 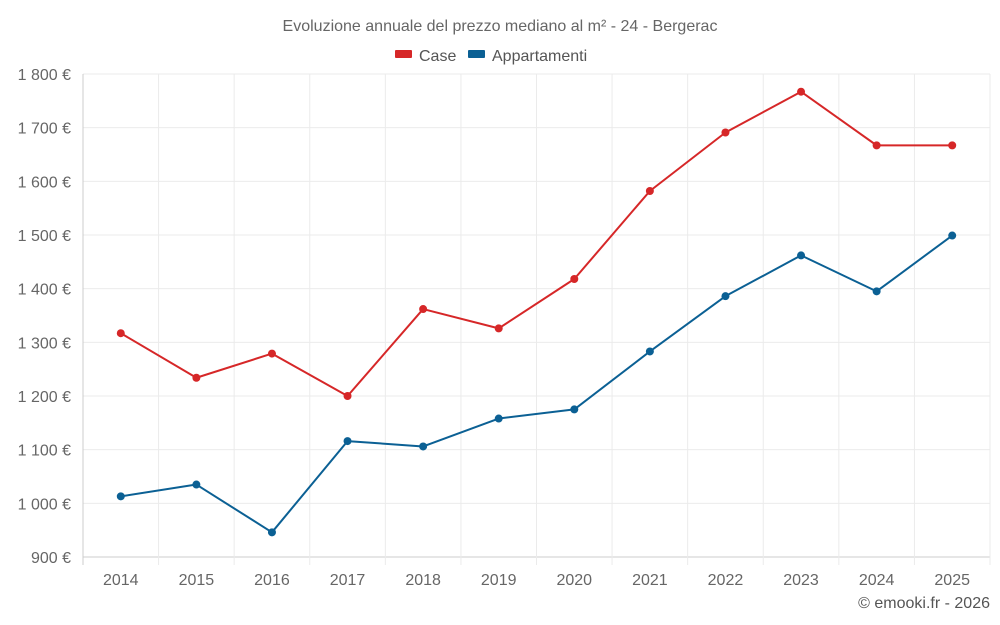 What do you see at coordinates (44, 290) in the screenshot?
I see `y-tick-label: 1 400 €` at bounding box center [44, 290].